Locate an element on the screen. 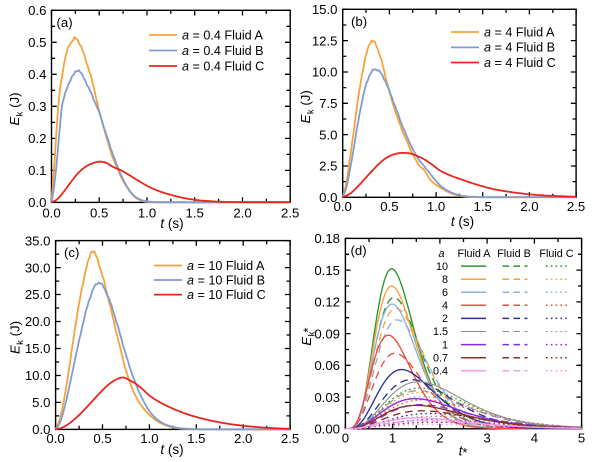 This screenshot has height=462, width=602. svg-text: 0.03 is located at coordinates (327, 397).